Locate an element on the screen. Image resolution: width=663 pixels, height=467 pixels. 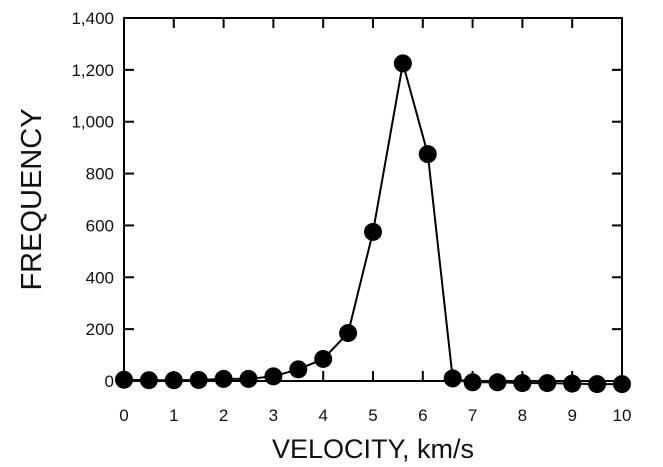
y-tick-label: 0 is located at coordinates (109, 381).